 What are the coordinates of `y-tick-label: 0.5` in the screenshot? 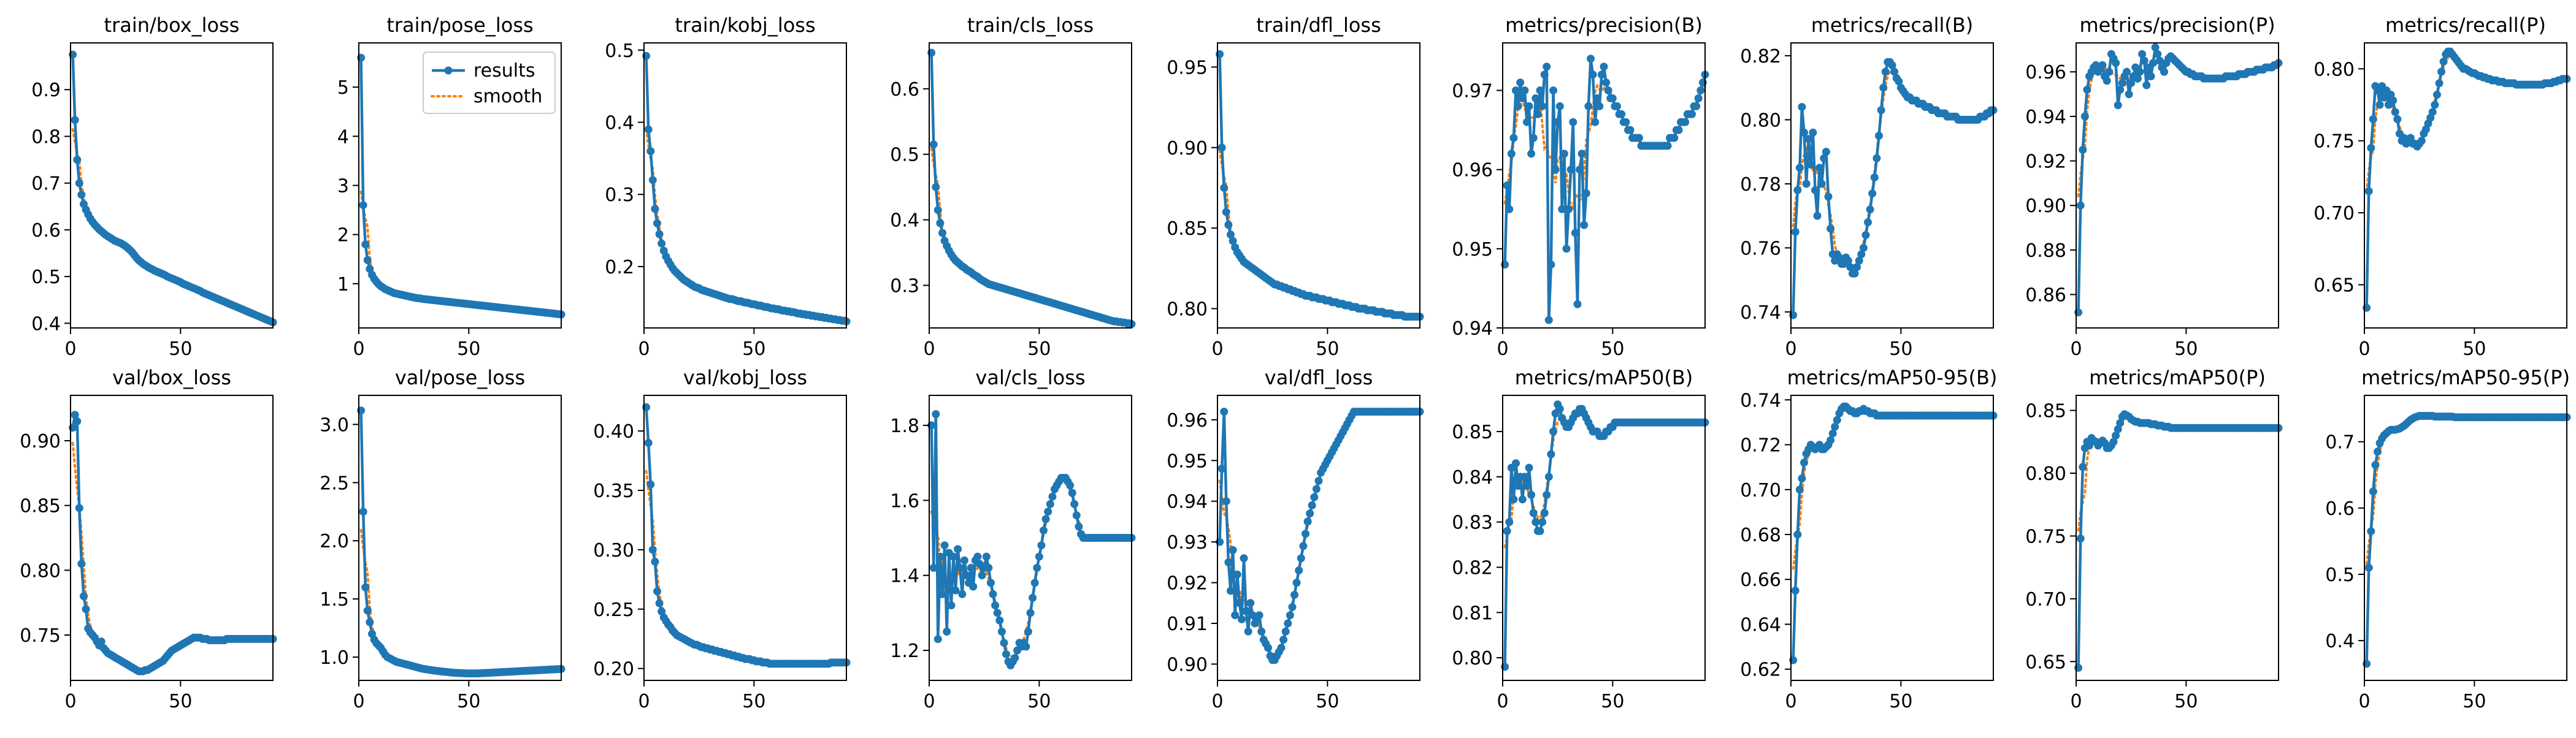 It's located at (46, 277).